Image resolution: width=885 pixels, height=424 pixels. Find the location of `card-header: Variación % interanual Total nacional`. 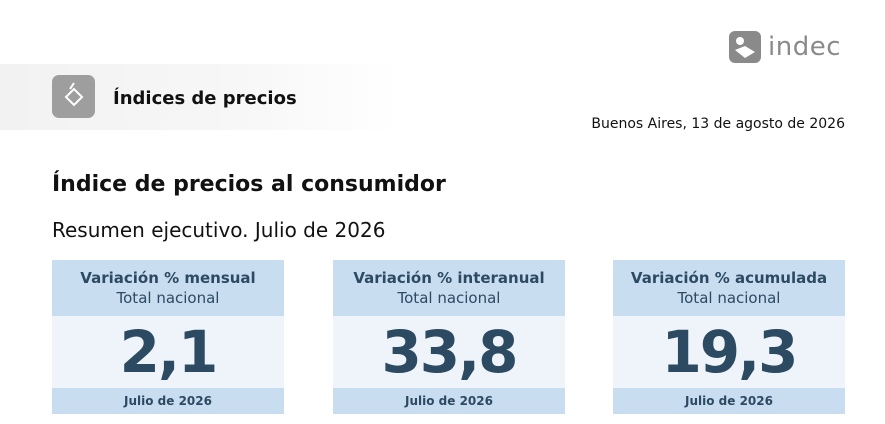

card-header: Variación % interanual Total nacional is located at coordinates (449, 288).